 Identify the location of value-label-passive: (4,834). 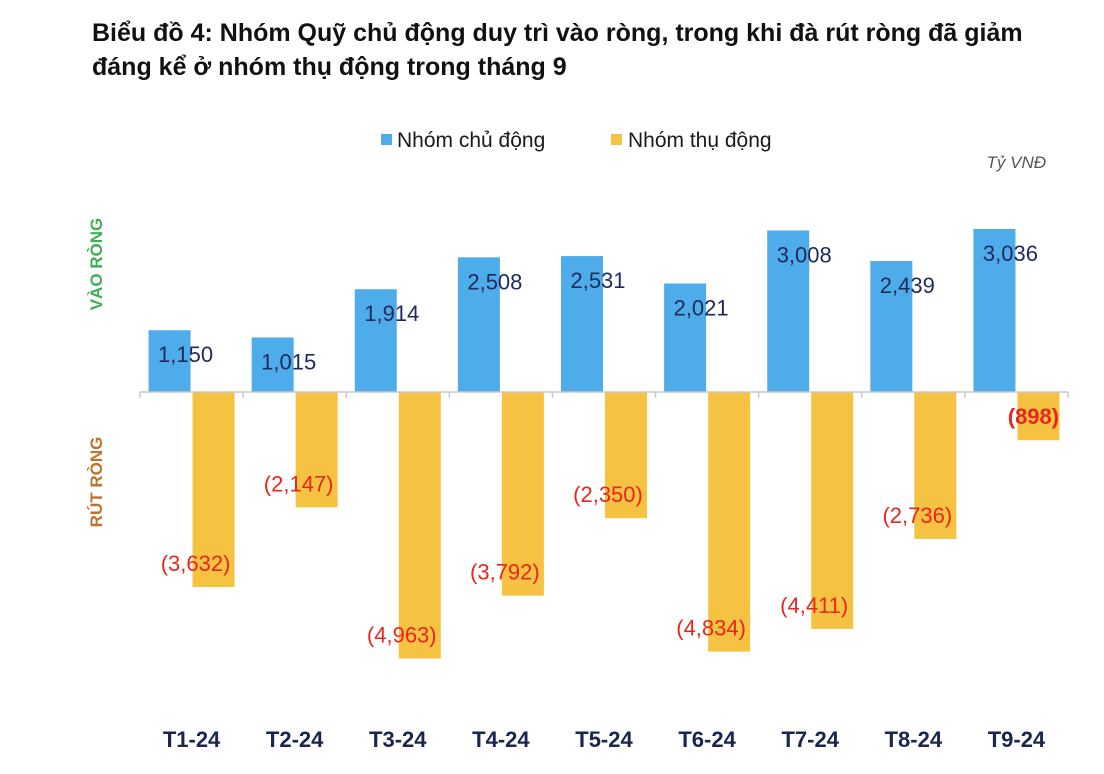
(711, 628).